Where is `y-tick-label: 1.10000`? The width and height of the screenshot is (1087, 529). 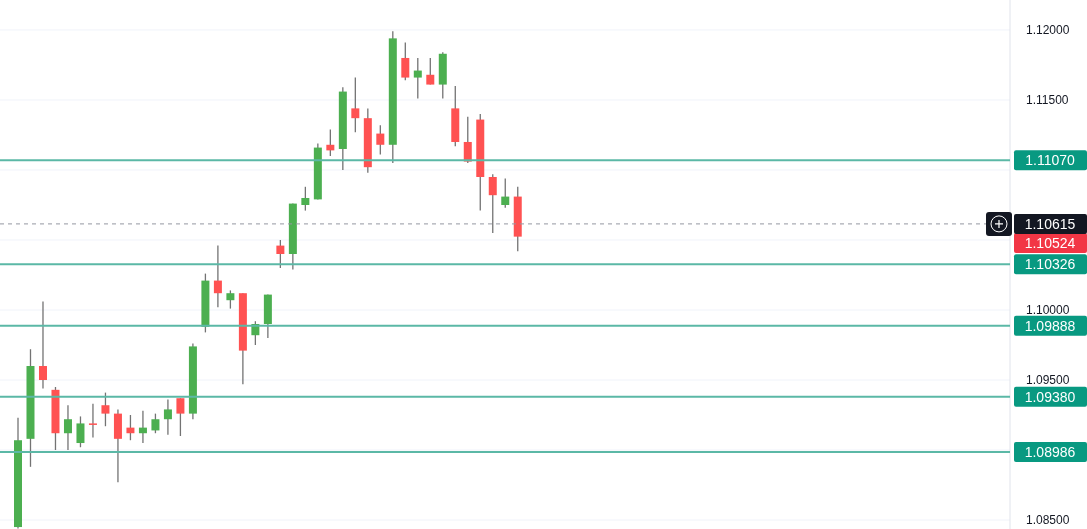
y-tick-label: 1.10000 is located at coordinates (1048, 310).